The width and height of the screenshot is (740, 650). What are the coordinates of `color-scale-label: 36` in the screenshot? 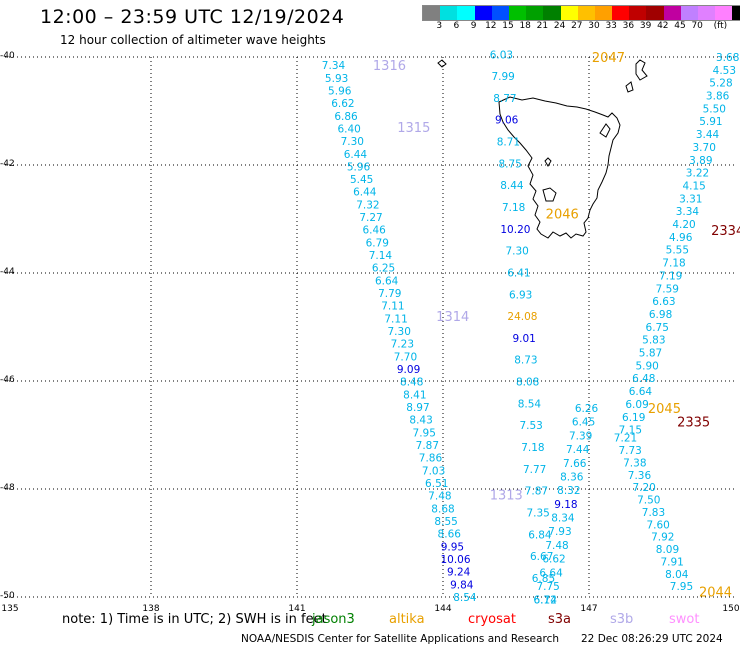 It's located at (628, 26).